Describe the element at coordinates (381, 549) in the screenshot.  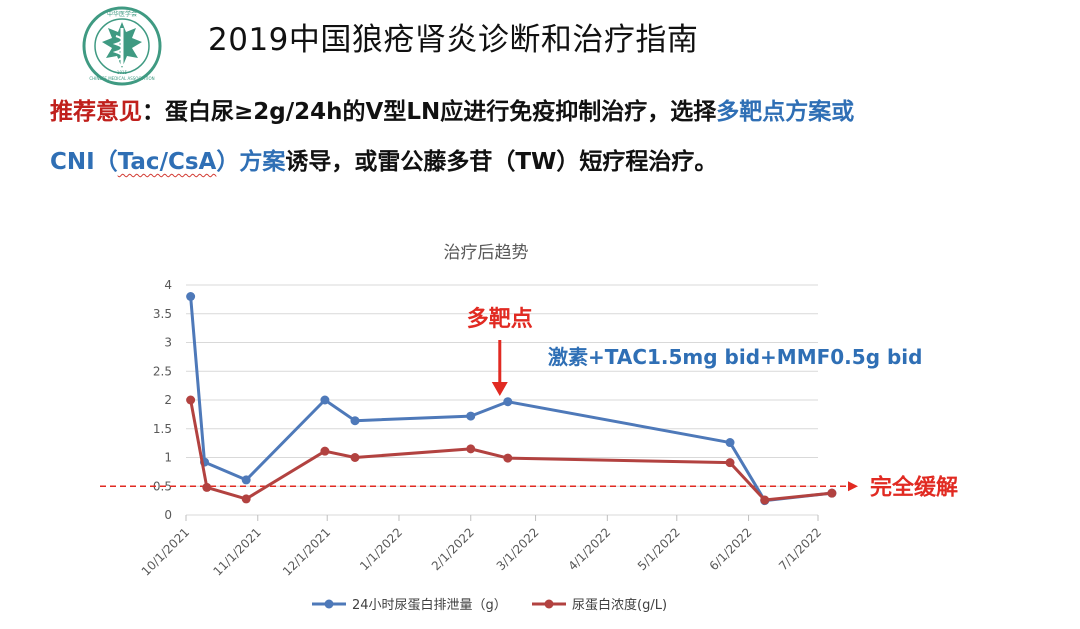
I see `x-tick-label: 1/1/2022` at that location.